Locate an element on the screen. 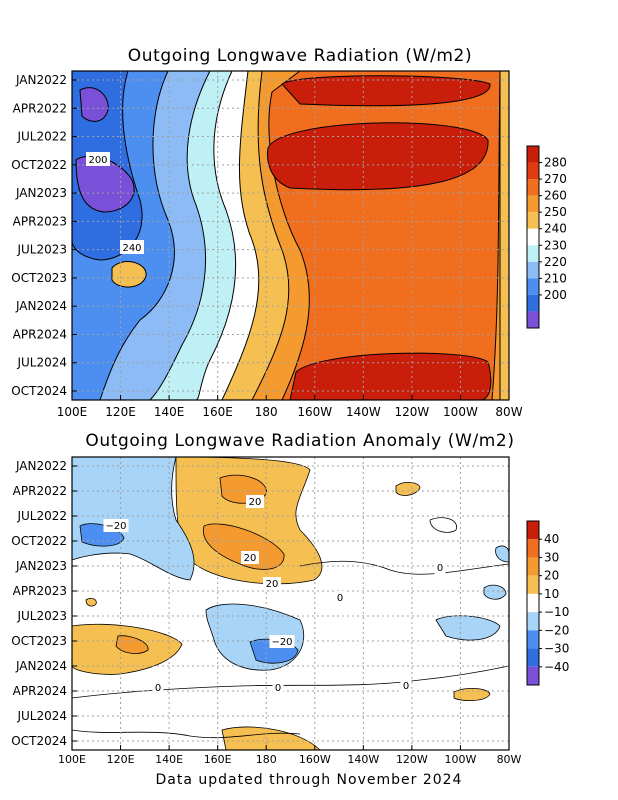  contour-label: 240 is located at coordinates (131, 248).